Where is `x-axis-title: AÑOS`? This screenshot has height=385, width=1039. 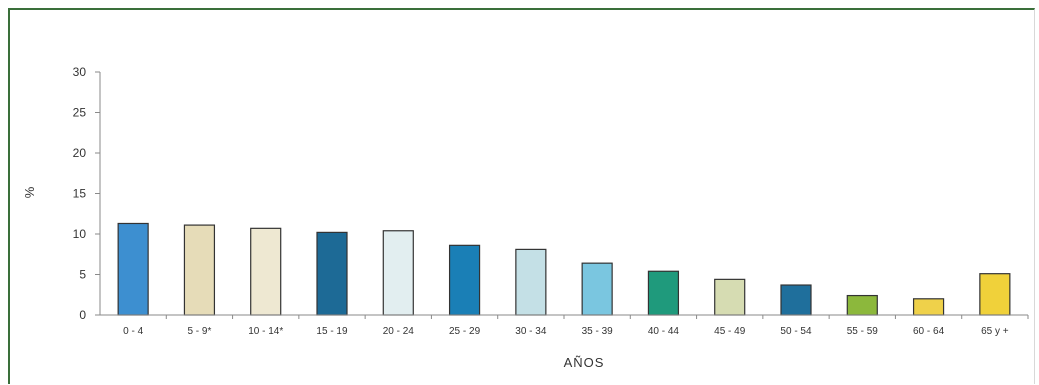
x-axis-title: AÑOS is located at coordinates (584, 362).